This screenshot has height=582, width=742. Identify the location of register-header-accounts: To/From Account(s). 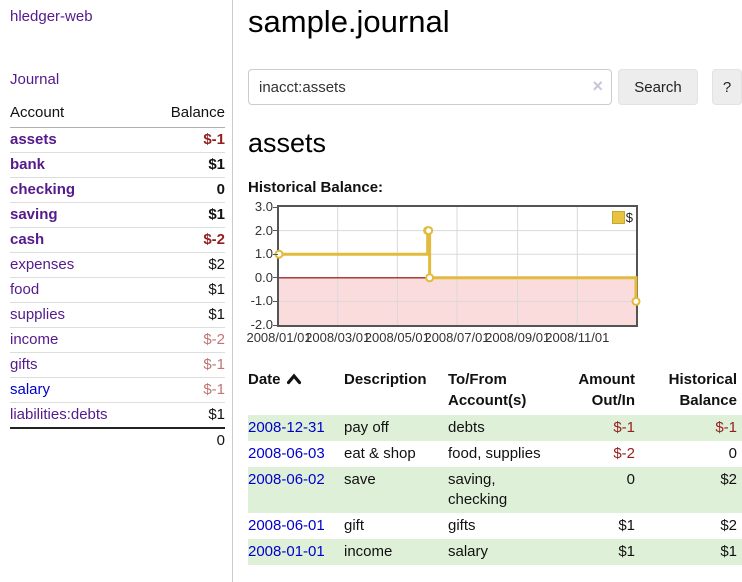
(487, 390).